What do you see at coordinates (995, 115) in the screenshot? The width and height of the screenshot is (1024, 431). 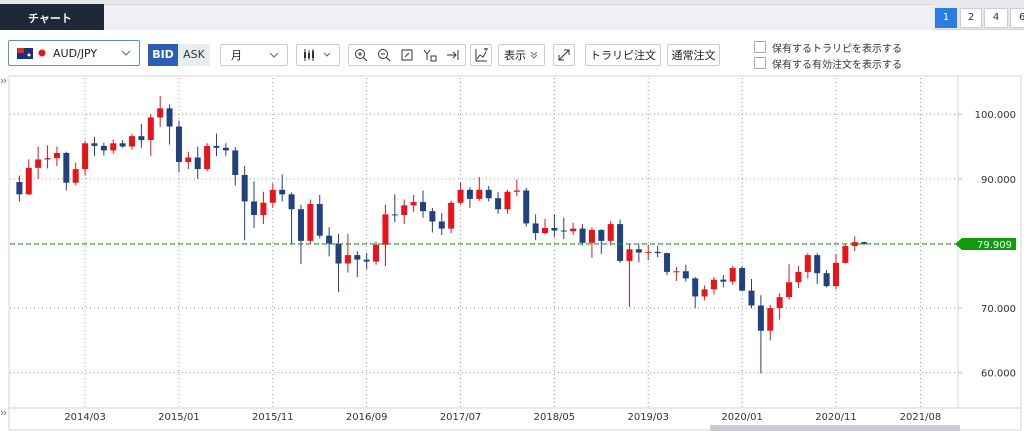 I see `y-tick-label: 100.000` at bounding box center [995, 115].